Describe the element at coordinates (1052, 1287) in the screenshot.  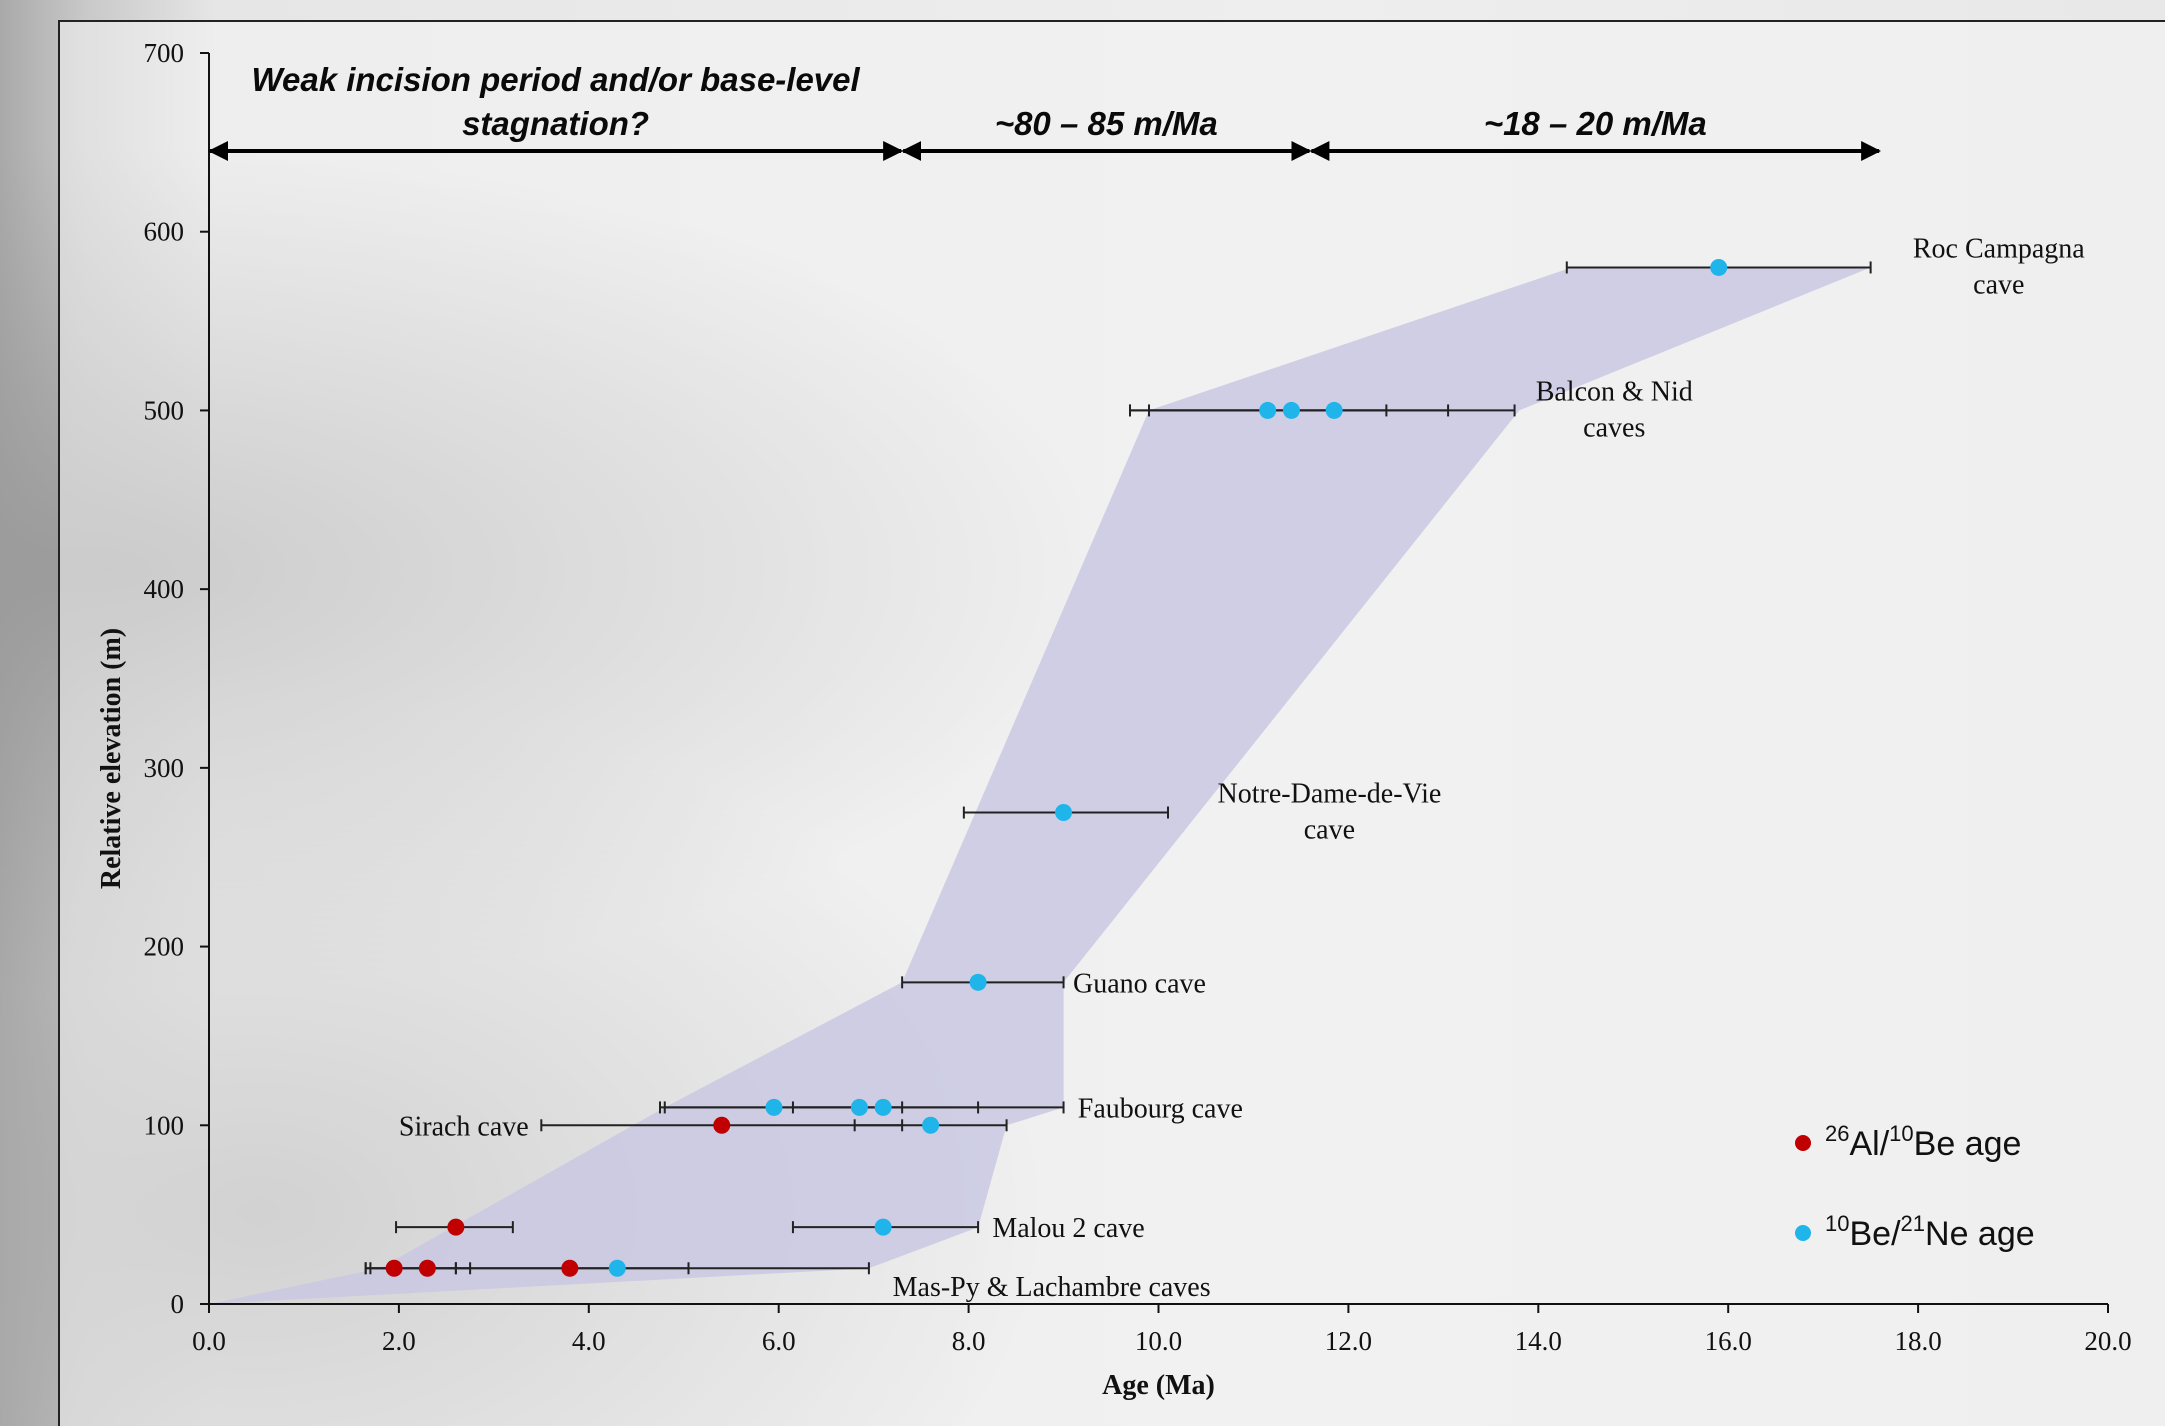
I see `cave-label: Mas-Py & Lachambre caves` at that location.